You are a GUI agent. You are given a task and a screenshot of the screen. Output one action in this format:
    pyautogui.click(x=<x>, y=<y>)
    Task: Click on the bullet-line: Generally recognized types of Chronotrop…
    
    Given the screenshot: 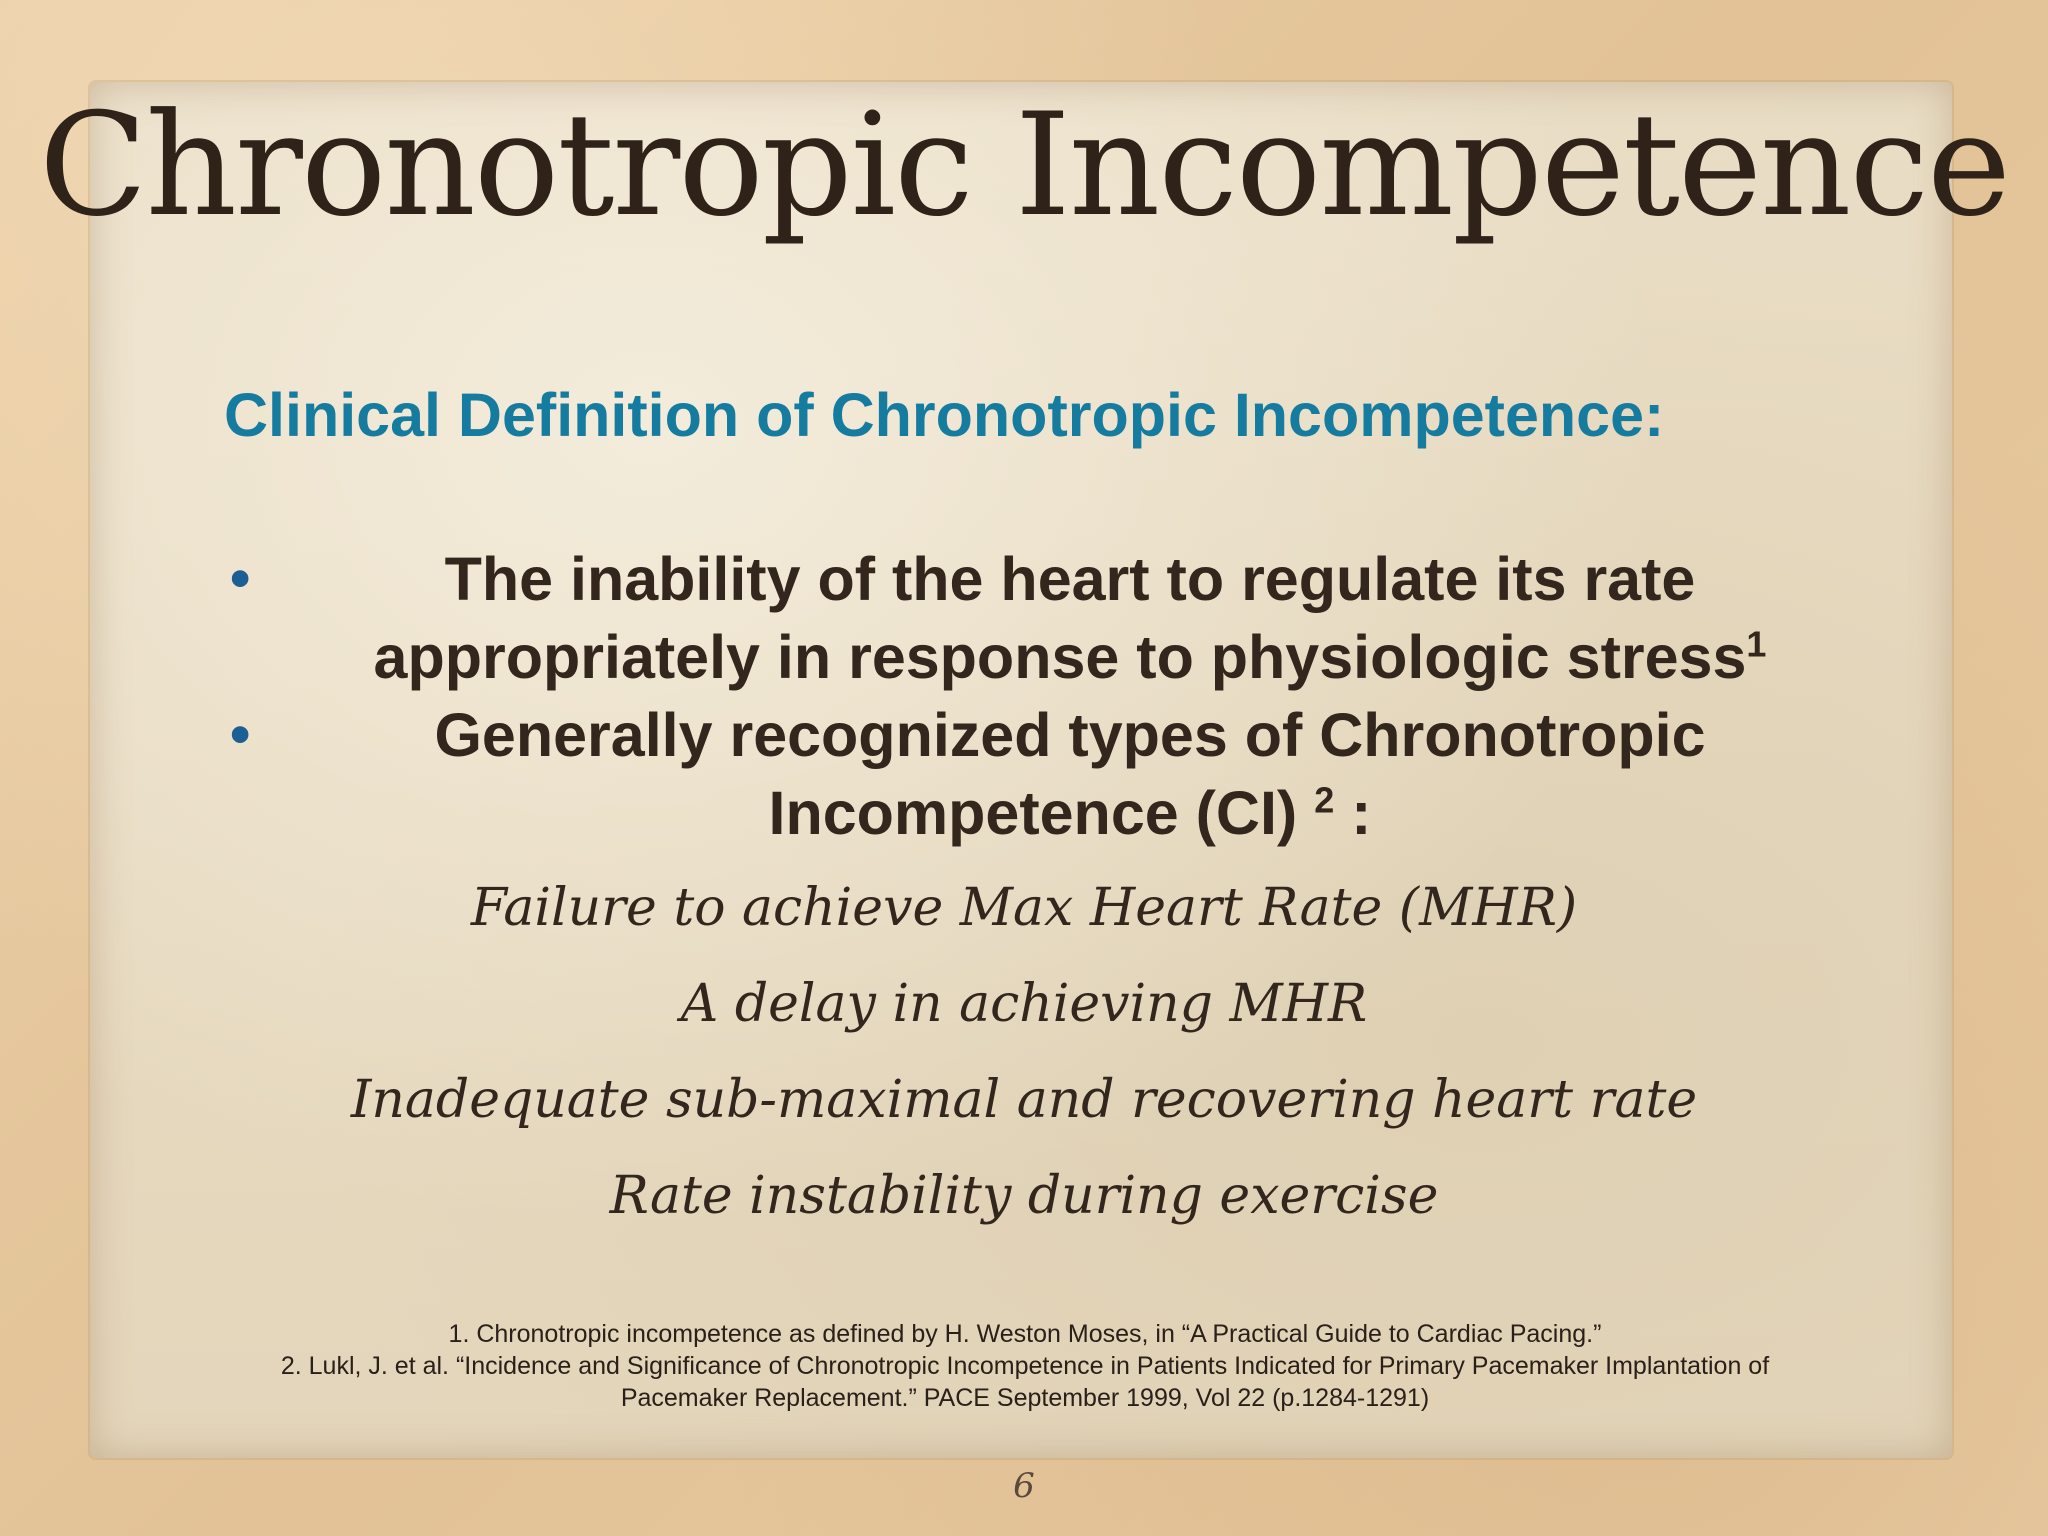 What is the action you would take?
    pyautogui.click(x=1070, y=735)
    